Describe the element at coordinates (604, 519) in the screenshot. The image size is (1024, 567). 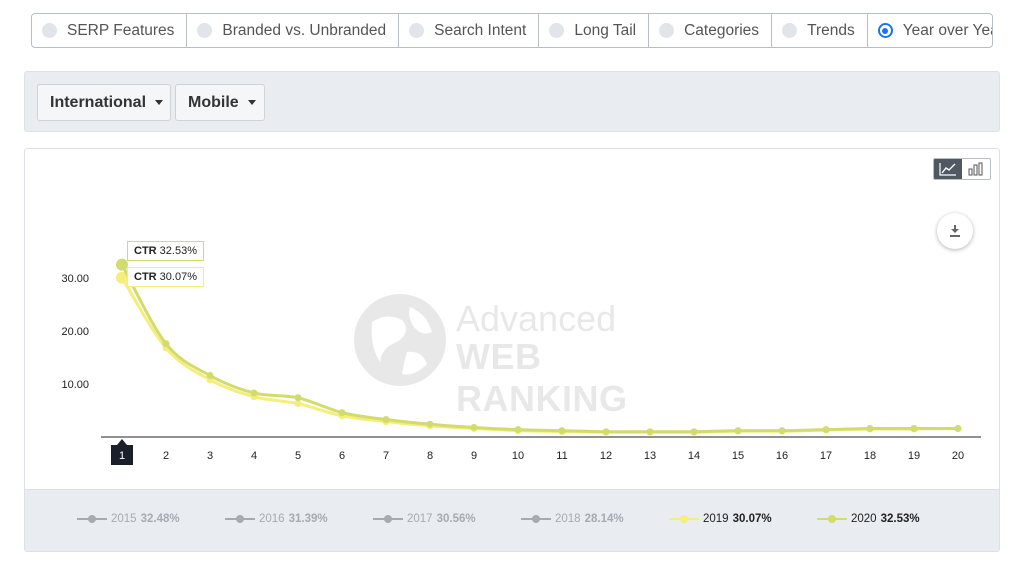
I see `legend-value: 28.14%` at that location.